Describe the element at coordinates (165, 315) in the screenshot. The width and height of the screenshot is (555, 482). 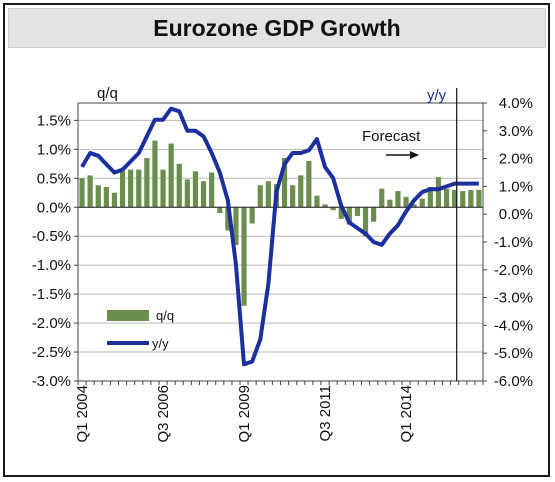
I see `legend-label-qq: q/q` at that location.